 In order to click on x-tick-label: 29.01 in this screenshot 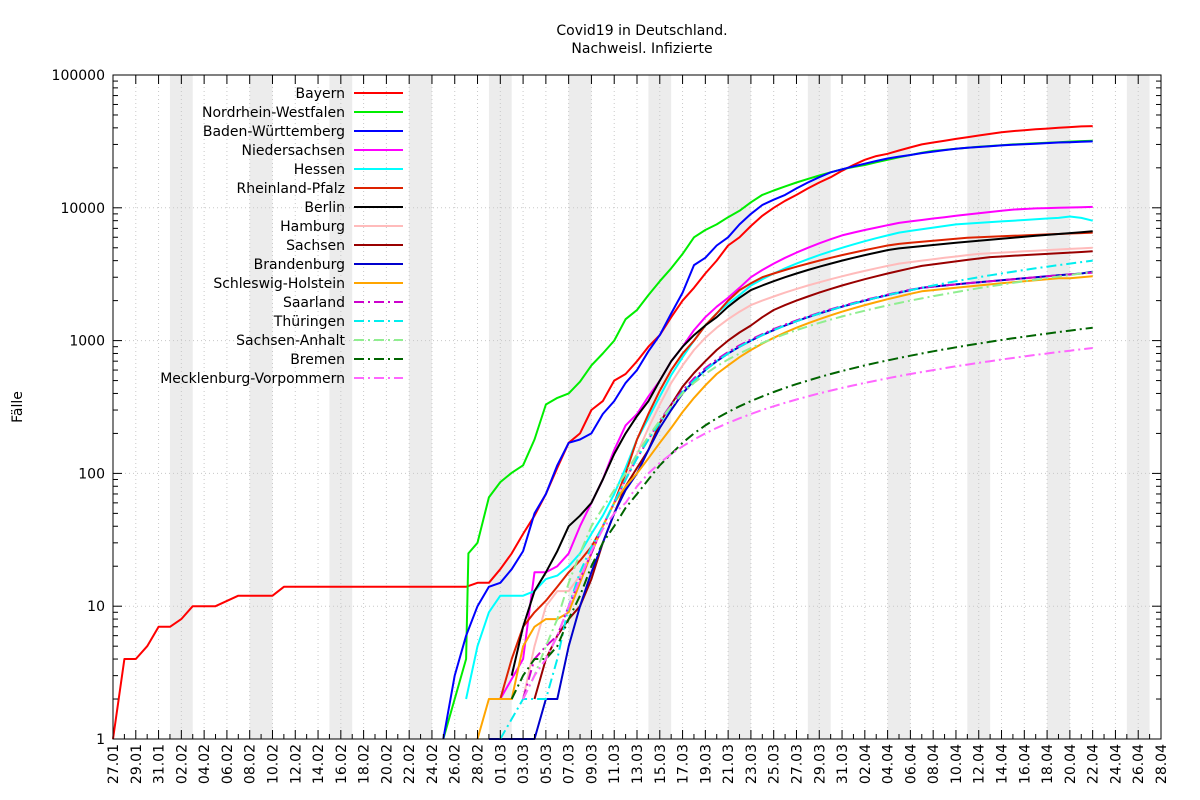, I will do `click(137, 764)`.